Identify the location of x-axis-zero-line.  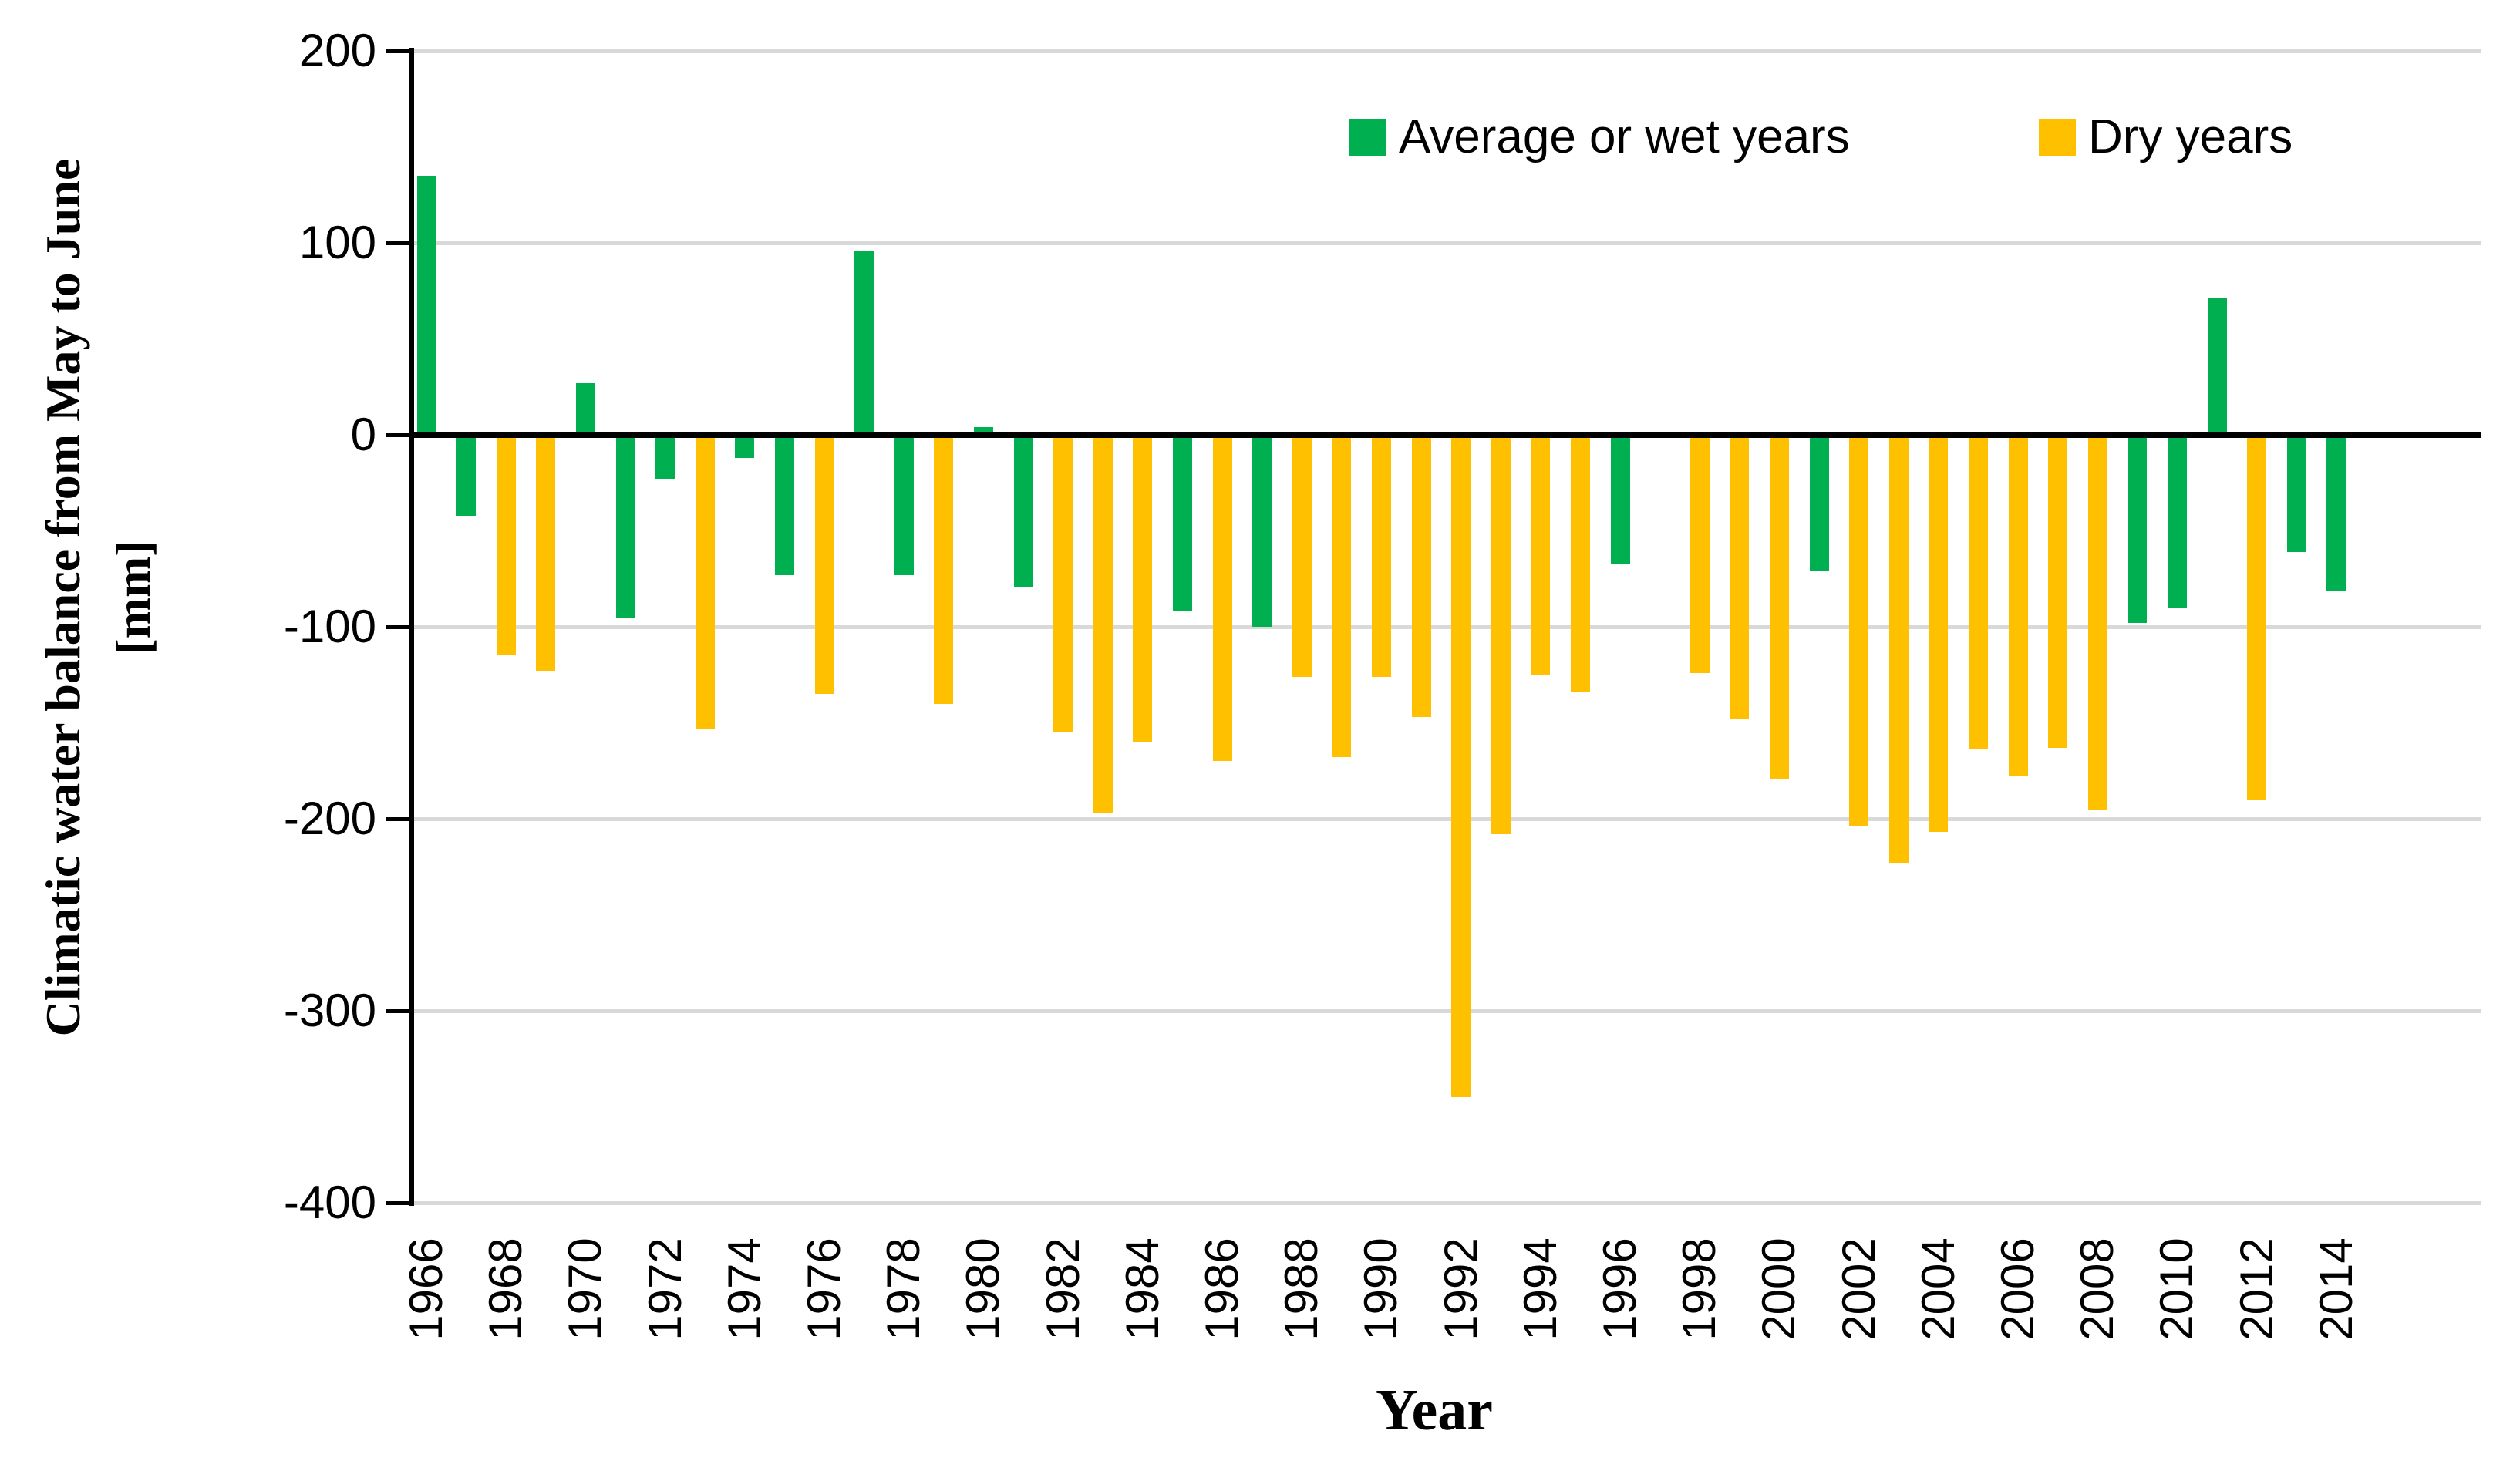
(1446, 435).